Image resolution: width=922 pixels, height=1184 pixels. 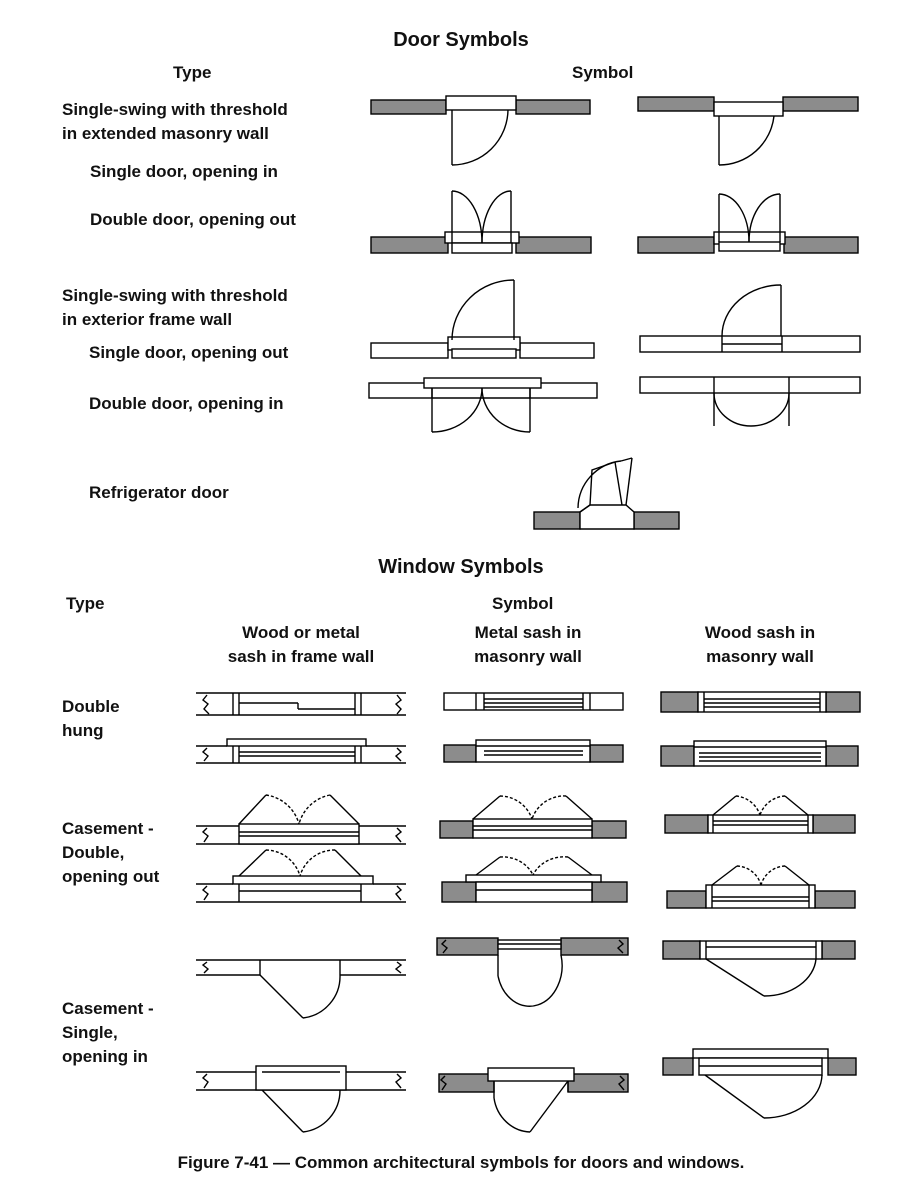 What do you see at coordinates (193, 219) in the screenshot?
I see `door-label-double-out: Double door, opening out` at bounding box center [193, 219].